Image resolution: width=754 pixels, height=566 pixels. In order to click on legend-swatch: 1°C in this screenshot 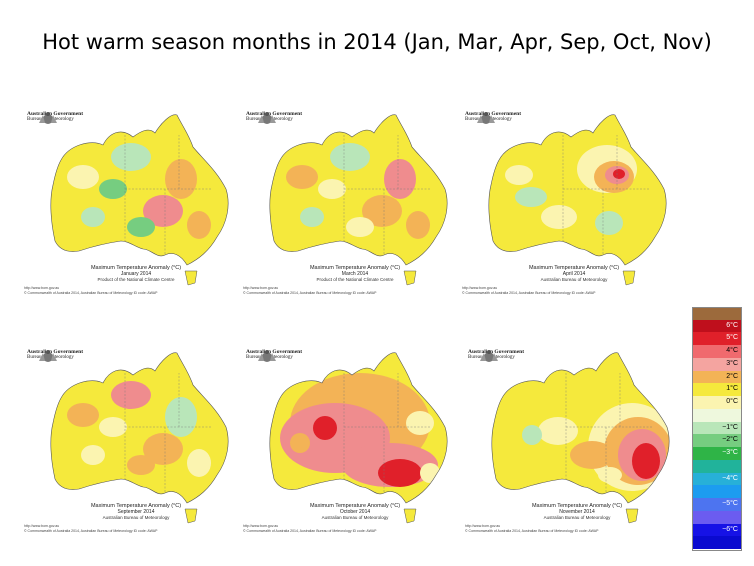, I will do `click(717, 390)`.